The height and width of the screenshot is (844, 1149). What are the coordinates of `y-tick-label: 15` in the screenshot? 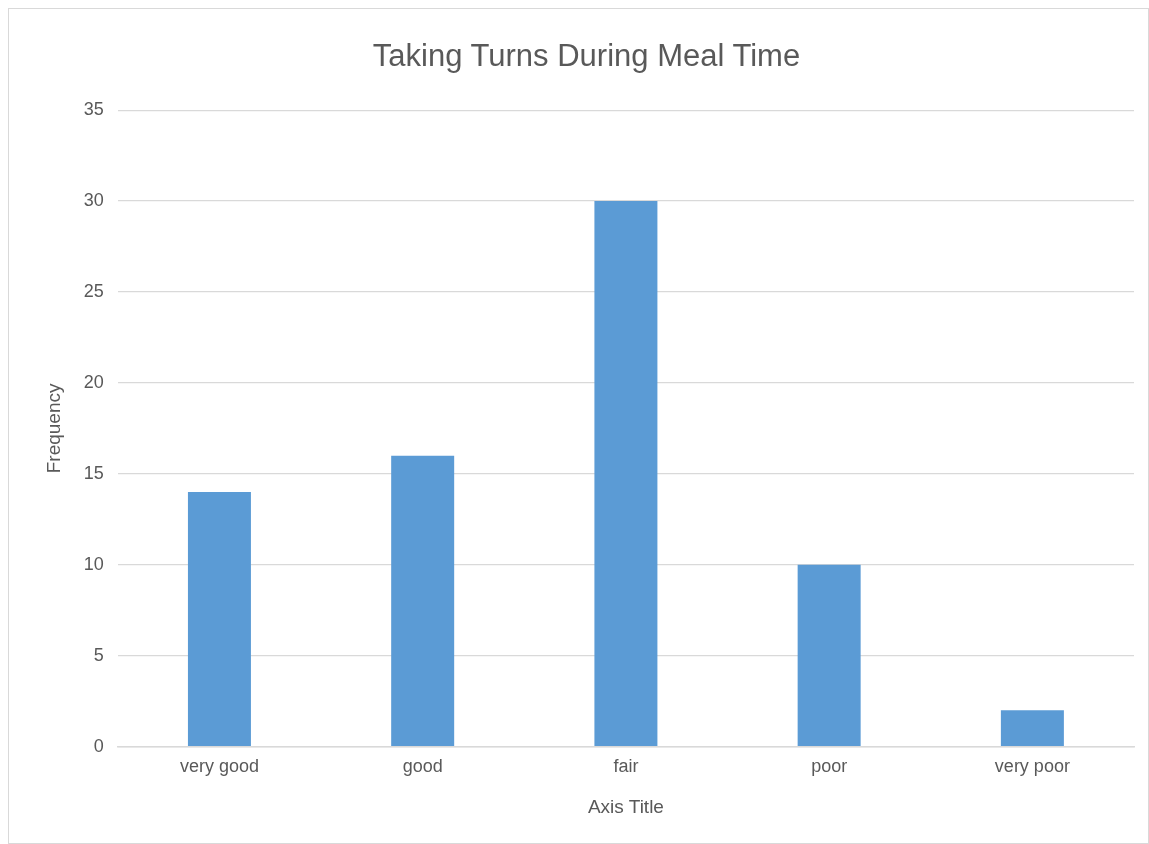 It's located at (93, 472).